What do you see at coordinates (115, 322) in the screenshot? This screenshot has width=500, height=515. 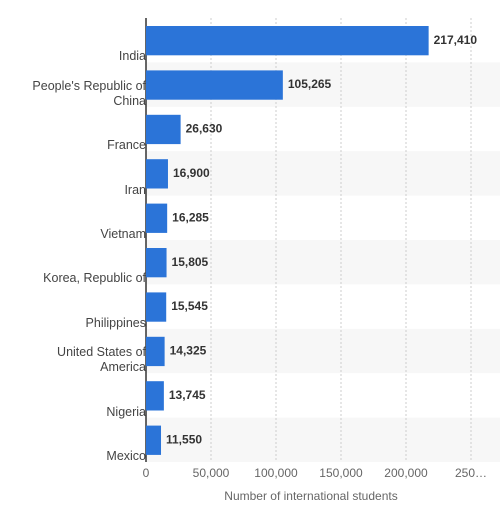 I see `y-tick-label: Philippines` at bounding box center [115, 322].